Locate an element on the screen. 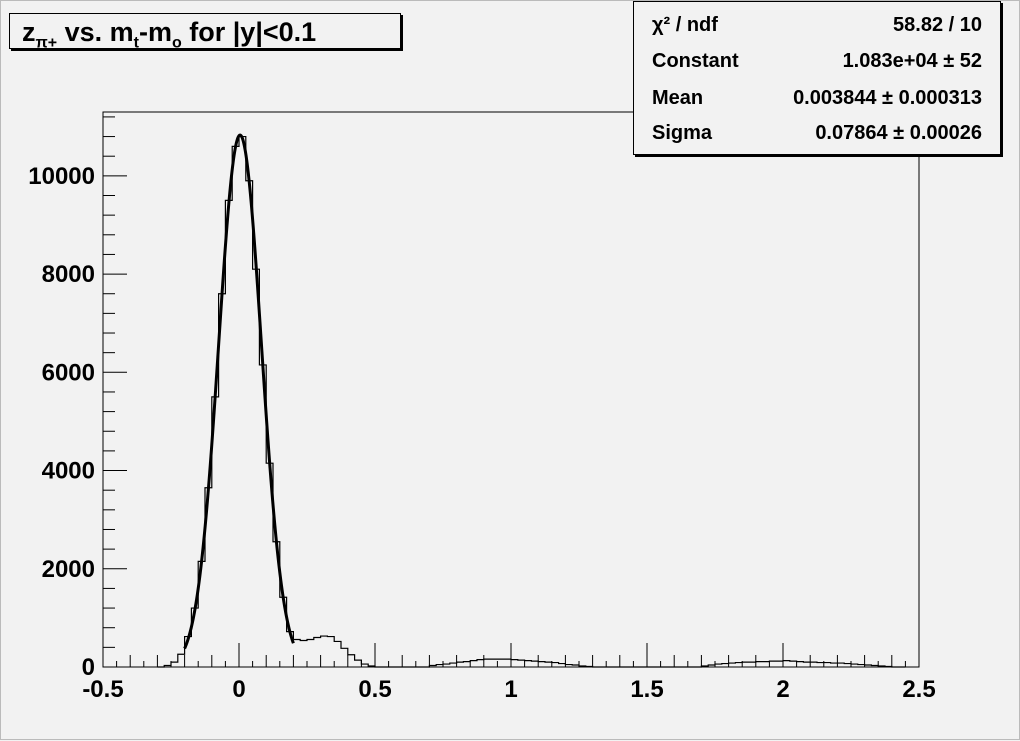  stats-key: Mean is located at coordinates (677, 98).